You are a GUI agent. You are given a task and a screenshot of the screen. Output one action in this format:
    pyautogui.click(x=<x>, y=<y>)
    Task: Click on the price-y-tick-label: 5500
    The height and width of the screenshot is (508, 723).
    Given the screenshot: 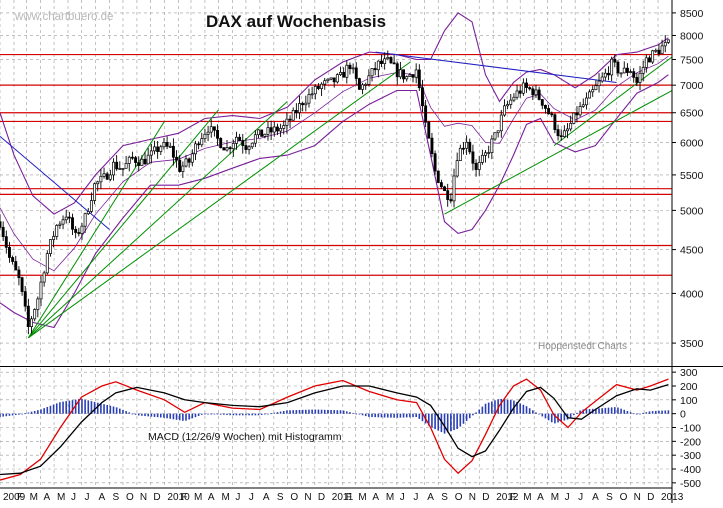 What is the action you would take?
    pyautogui.click(x=692, y=176)
    